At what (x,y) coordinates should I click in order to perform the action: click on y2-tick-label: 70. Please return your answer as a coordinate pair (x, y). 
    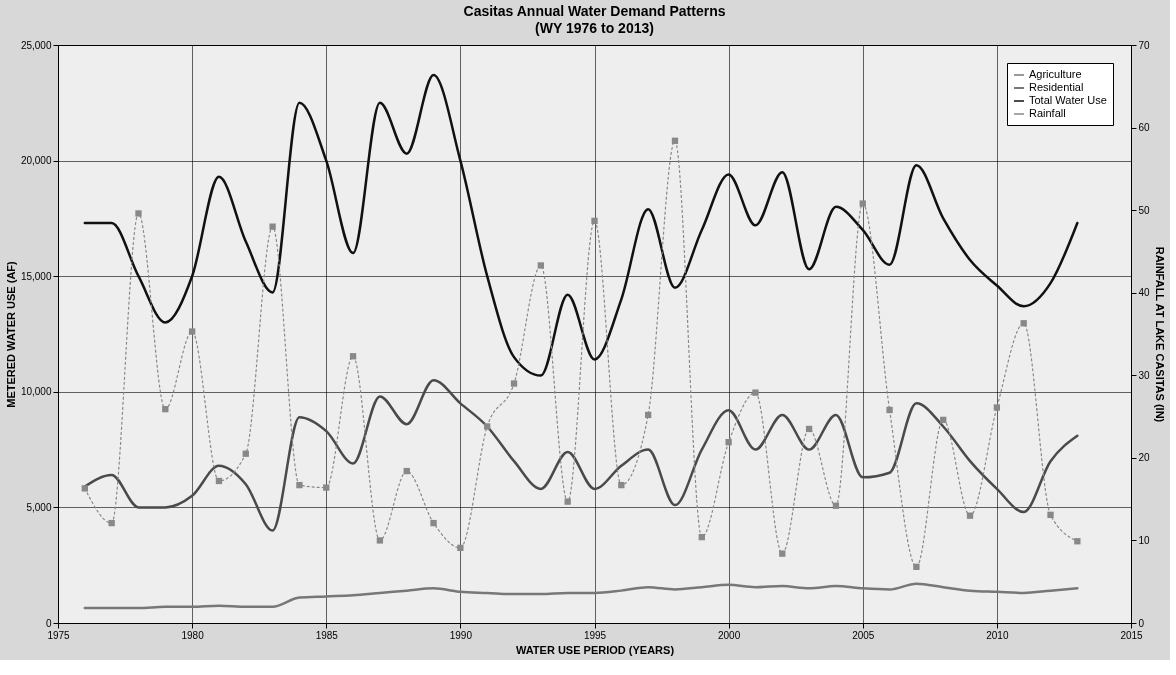
    Looking at the image, I should click on (1144, 45).